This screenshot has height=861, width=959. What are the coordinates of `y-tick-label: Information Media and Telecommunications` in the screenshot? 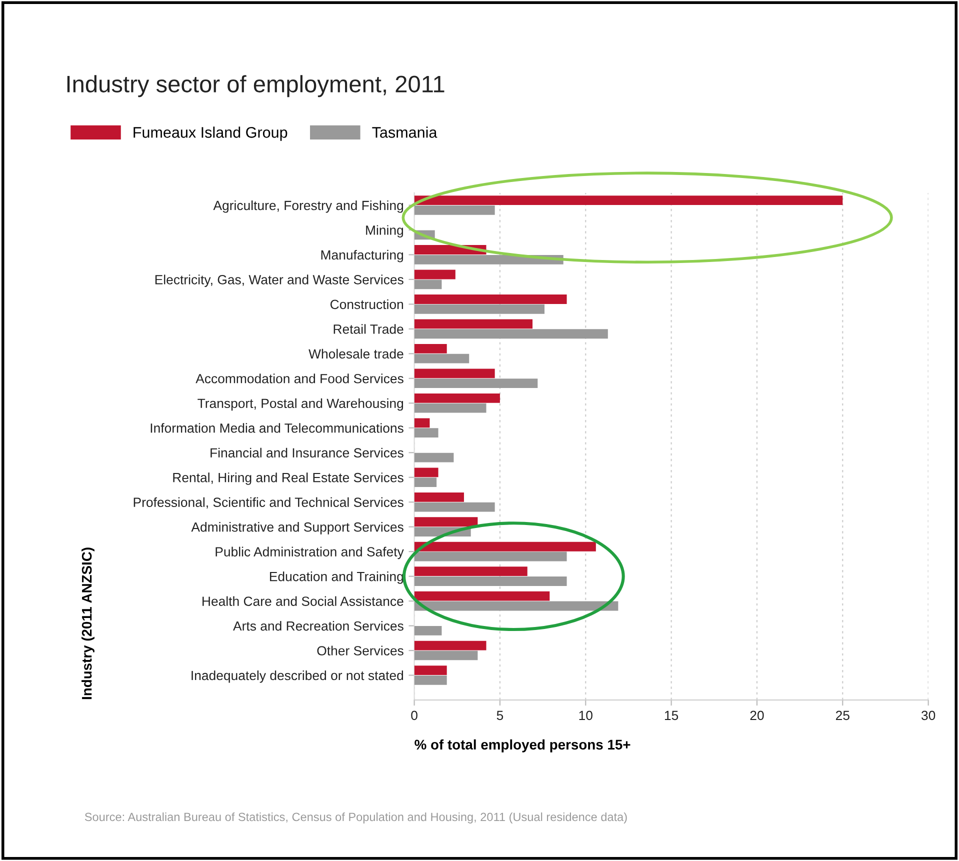 It's located at (277, 428).